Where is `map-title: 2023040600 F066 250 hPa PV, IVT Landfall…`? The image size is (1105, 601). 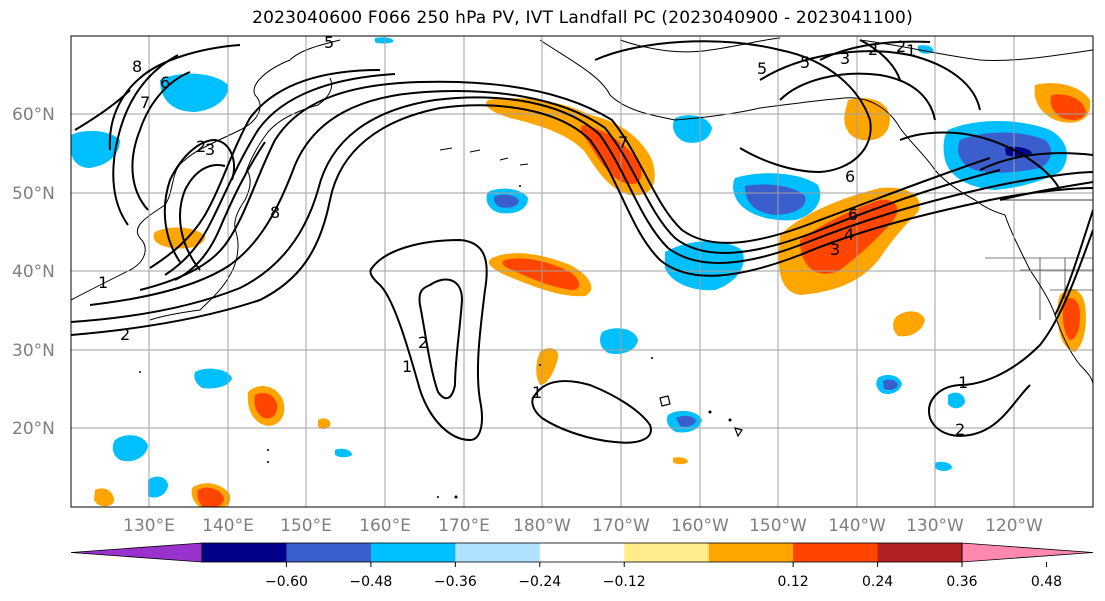 map-title: 2023040600 F066 250 hPa PV, IVT Landfall… is located at coordinates (582, 18).